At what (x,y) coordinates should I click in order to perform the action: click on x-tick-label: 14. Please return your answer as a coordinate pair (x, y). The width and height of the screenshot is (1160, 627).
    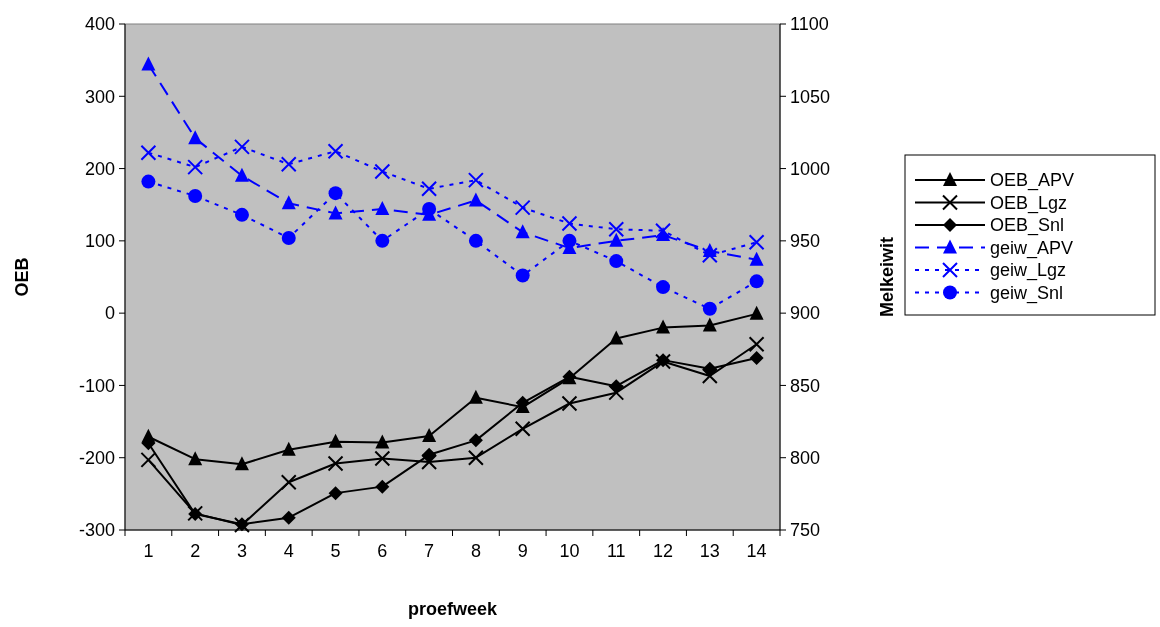
    Looking at the image, I should click on (756, 551).